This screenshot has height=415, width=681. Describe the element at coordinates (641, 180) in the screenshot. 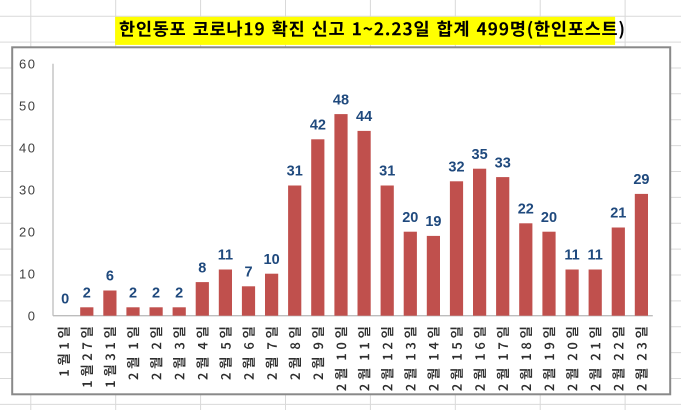

I see `svg-text: 29` at that location.